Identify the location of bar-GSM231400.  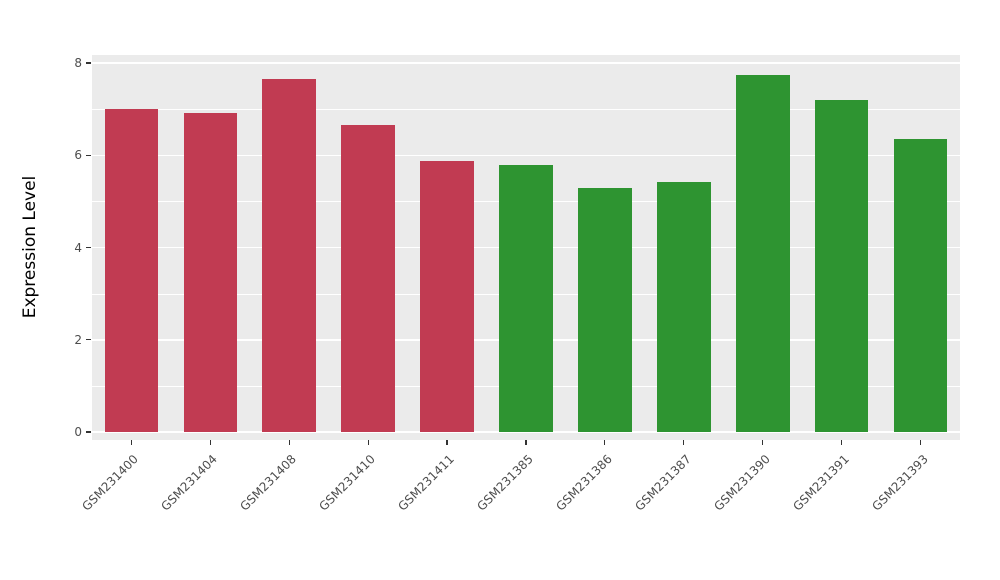
(131, 270).